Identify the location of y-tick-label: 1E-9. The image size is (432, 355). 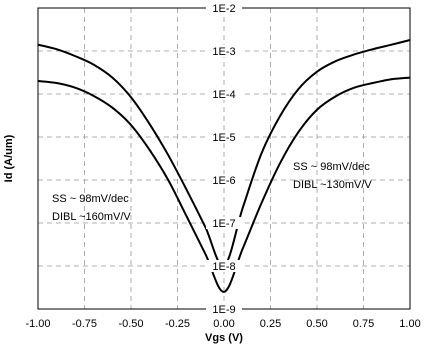
(223, 310).